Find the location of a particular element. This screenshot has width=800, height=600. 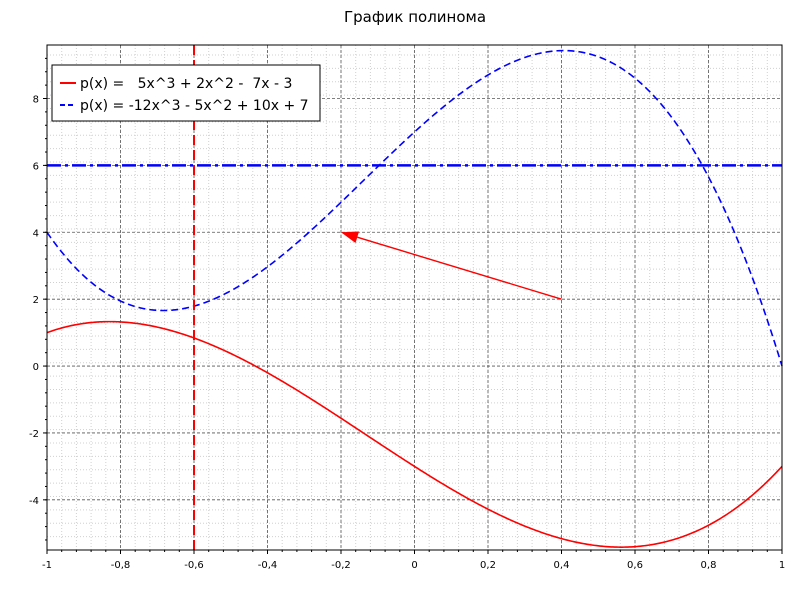

y-tick-label: 2 is located at coordinates (36, 300).